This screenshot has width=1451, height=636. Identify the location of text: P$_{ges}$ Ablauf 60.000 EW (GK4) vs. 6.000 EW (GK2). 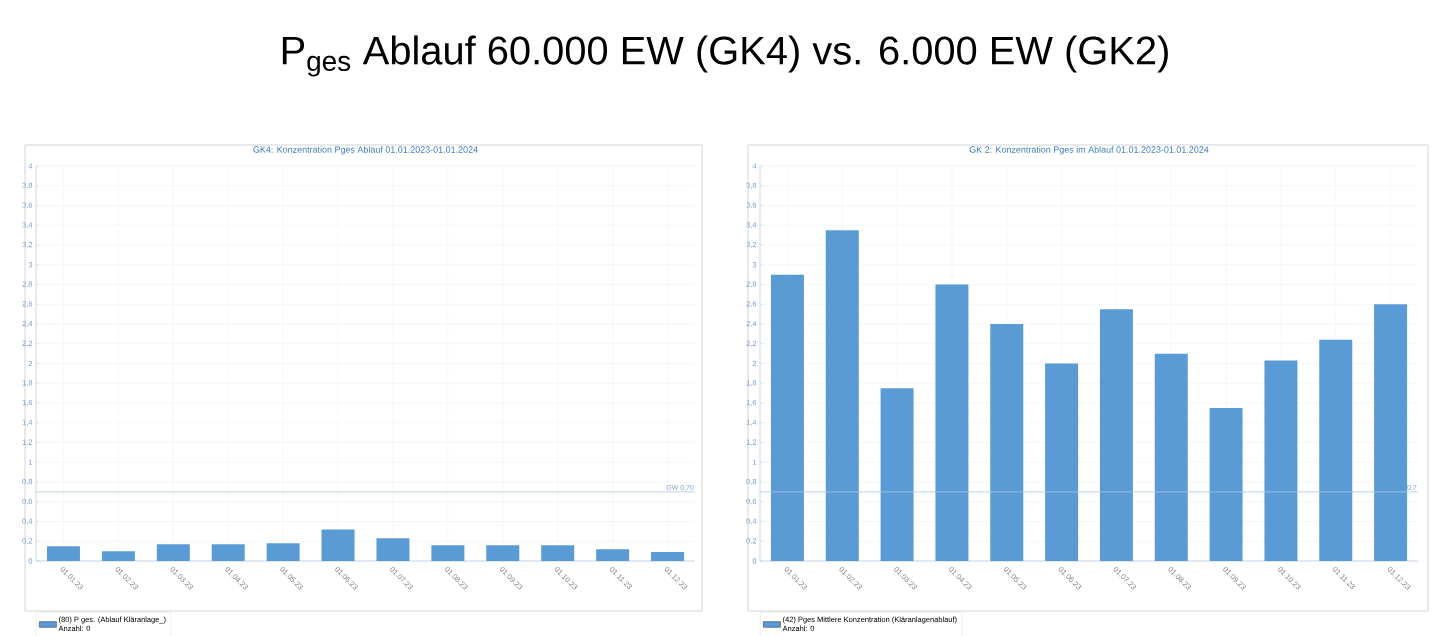
(725, 56).